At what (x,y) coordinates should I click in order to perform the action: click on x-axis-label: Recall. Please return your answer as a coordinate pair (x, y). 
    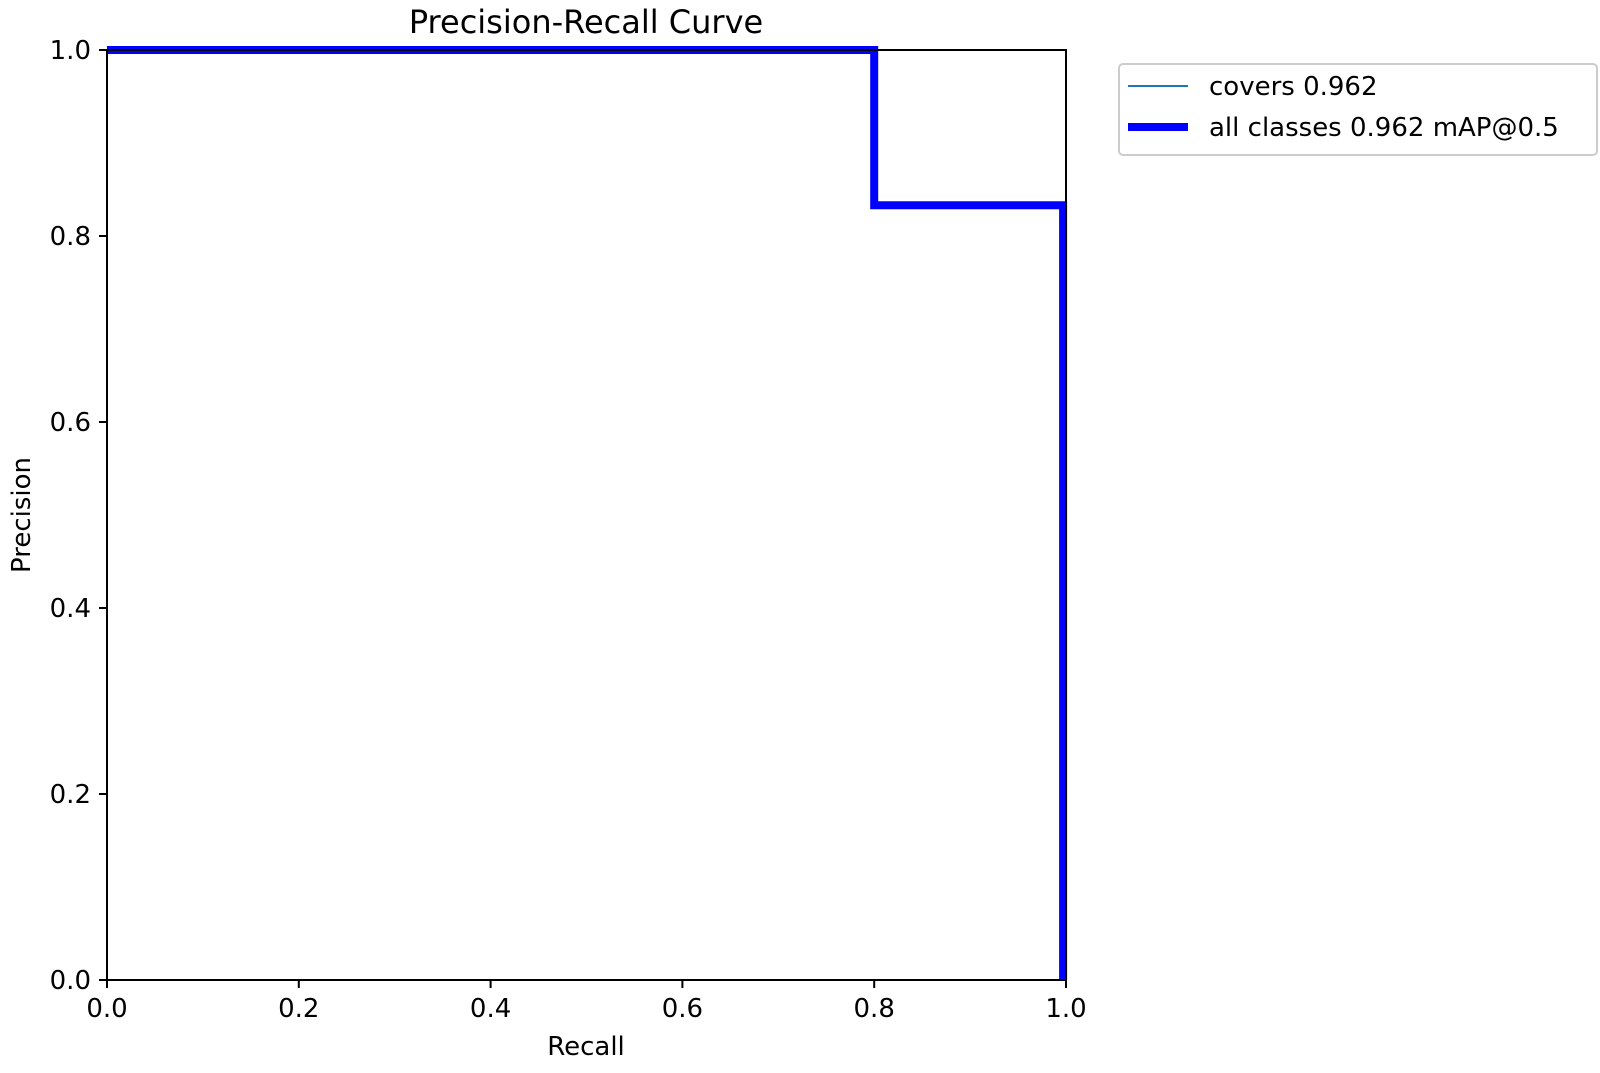
    Looking at the image, I should click on (586, 1047).